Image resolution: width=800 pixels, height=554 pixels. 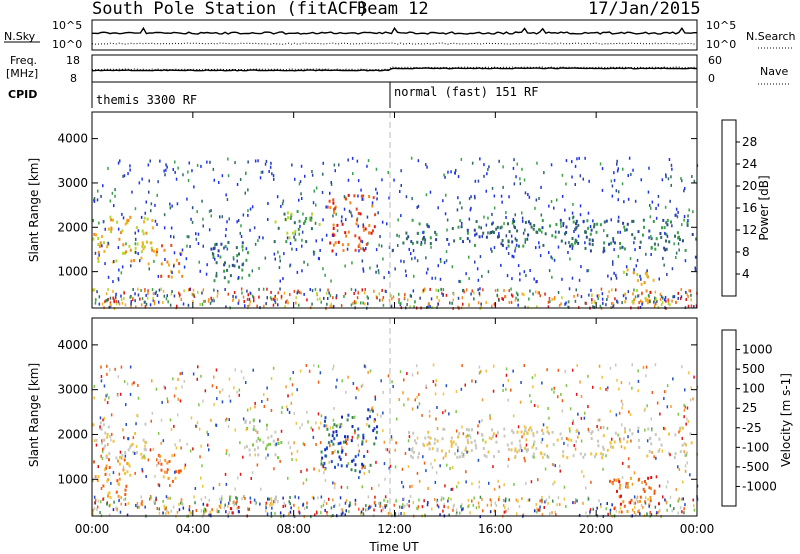 I want to click on date-label: 17/Jan/2015, so click(x=644, y=9).